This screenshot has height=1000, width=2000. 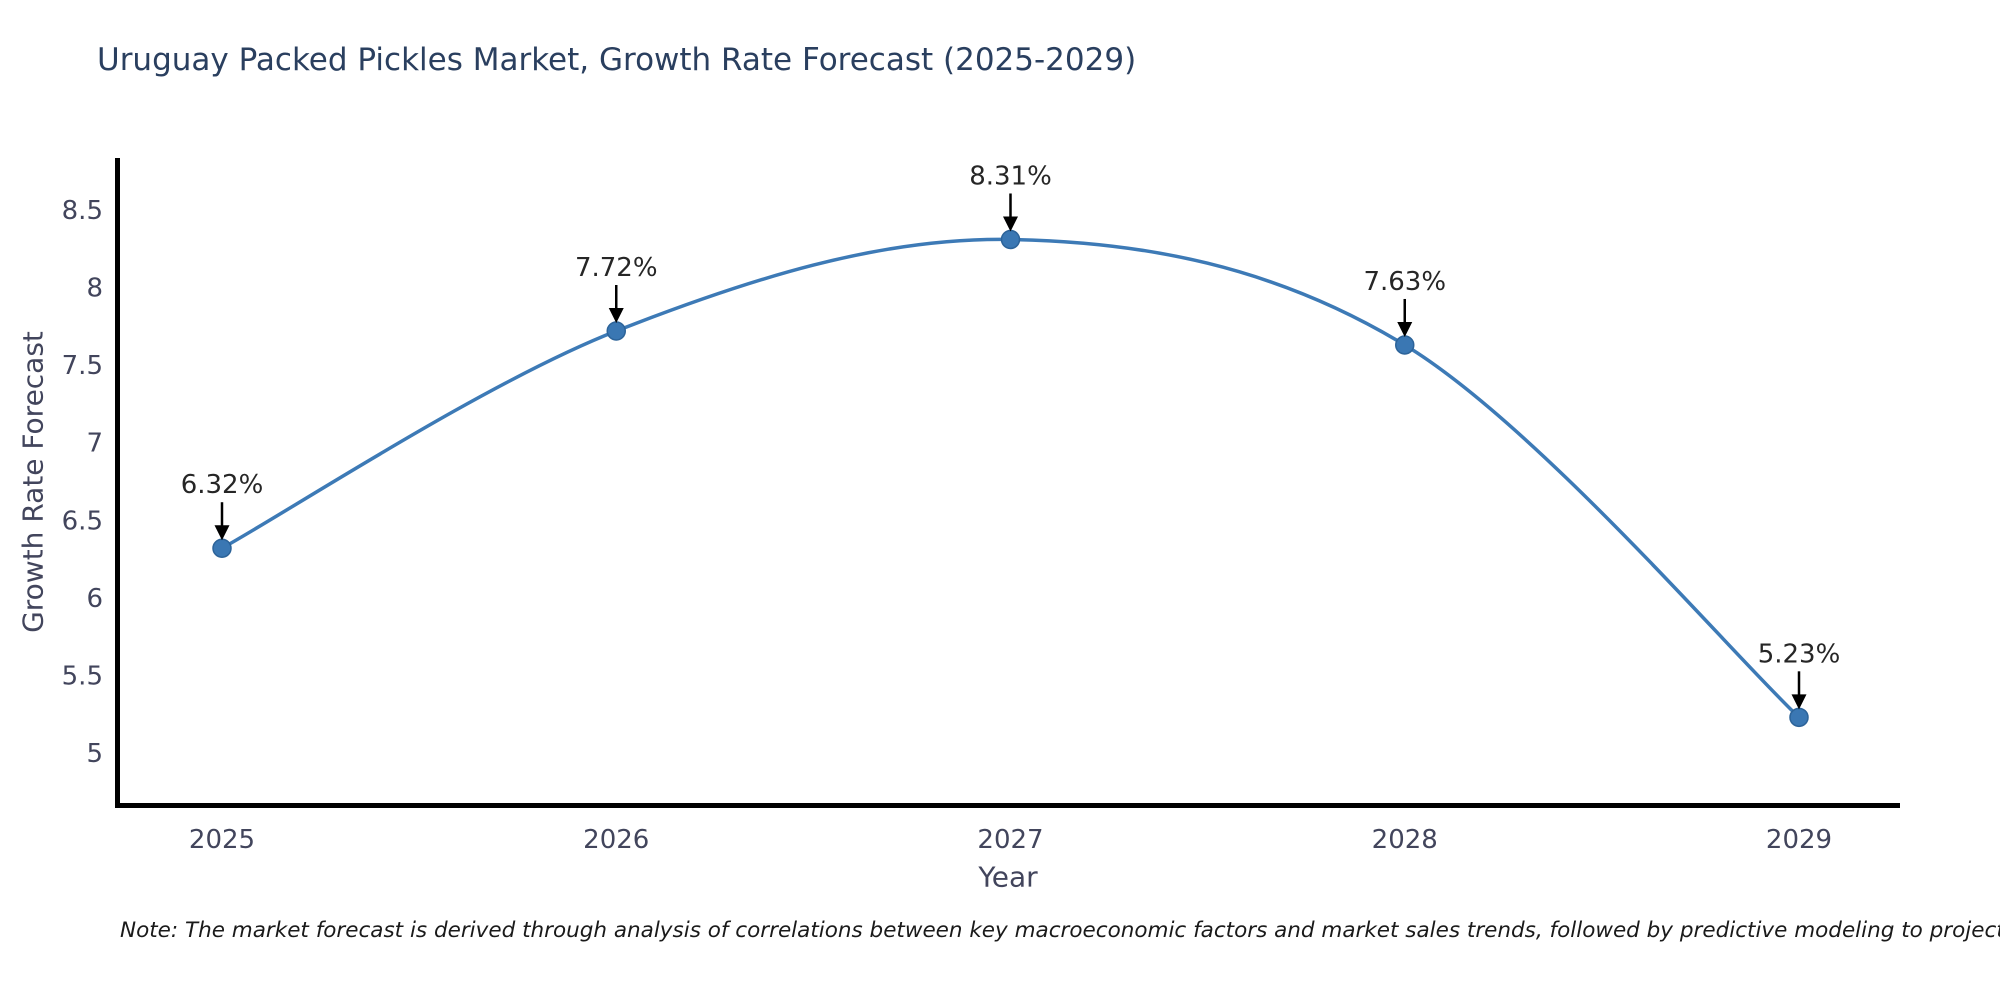 What do you see at coordinates (616, 840) in the screenshot?
I see `x-tick-label: 2026` at bounding box center [616, 840].